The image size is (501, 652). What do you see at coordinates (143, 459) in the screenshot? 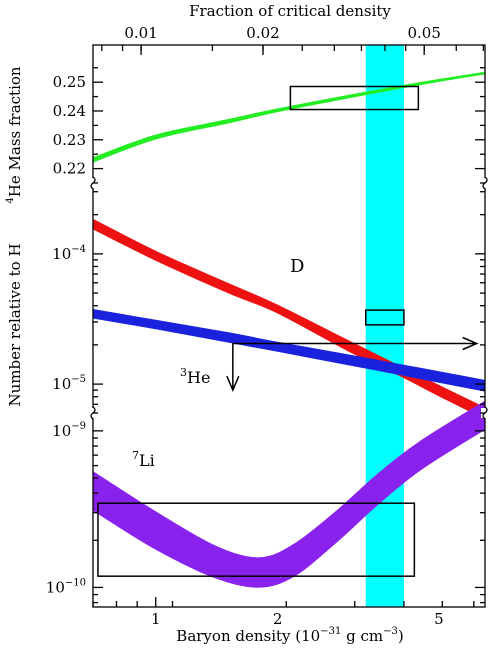
I see `li7-series-label: 7Li` at bounding box center [143, 459].